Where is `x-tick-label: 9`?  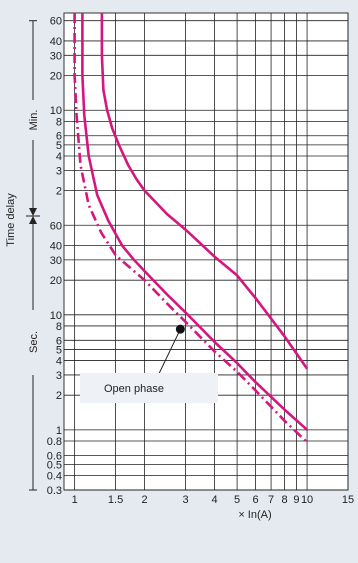
x-tick-label: 9 is located at coordinates (296, 500).